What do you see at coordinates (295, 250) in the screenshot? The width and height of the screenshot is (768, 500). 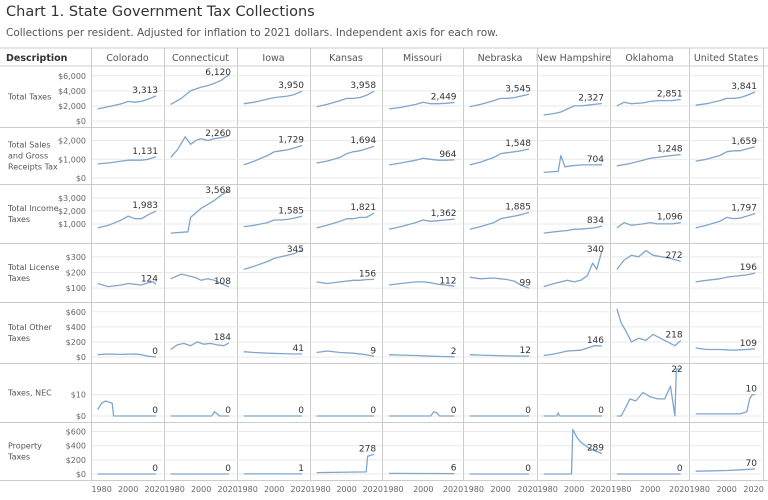 I see `end-value-label: 345` at bounding box center [295, 250].